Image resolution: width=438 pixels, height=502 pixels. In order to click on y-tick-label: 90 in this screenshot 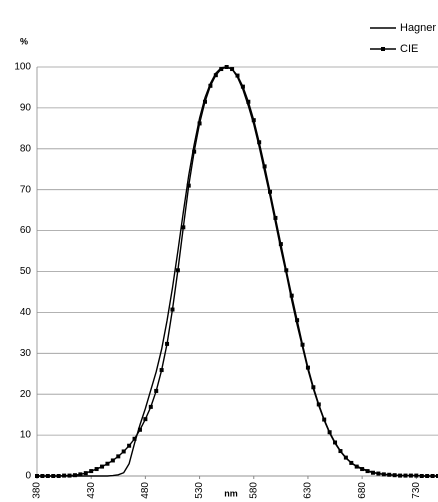, I will do `click(26, 108)`.